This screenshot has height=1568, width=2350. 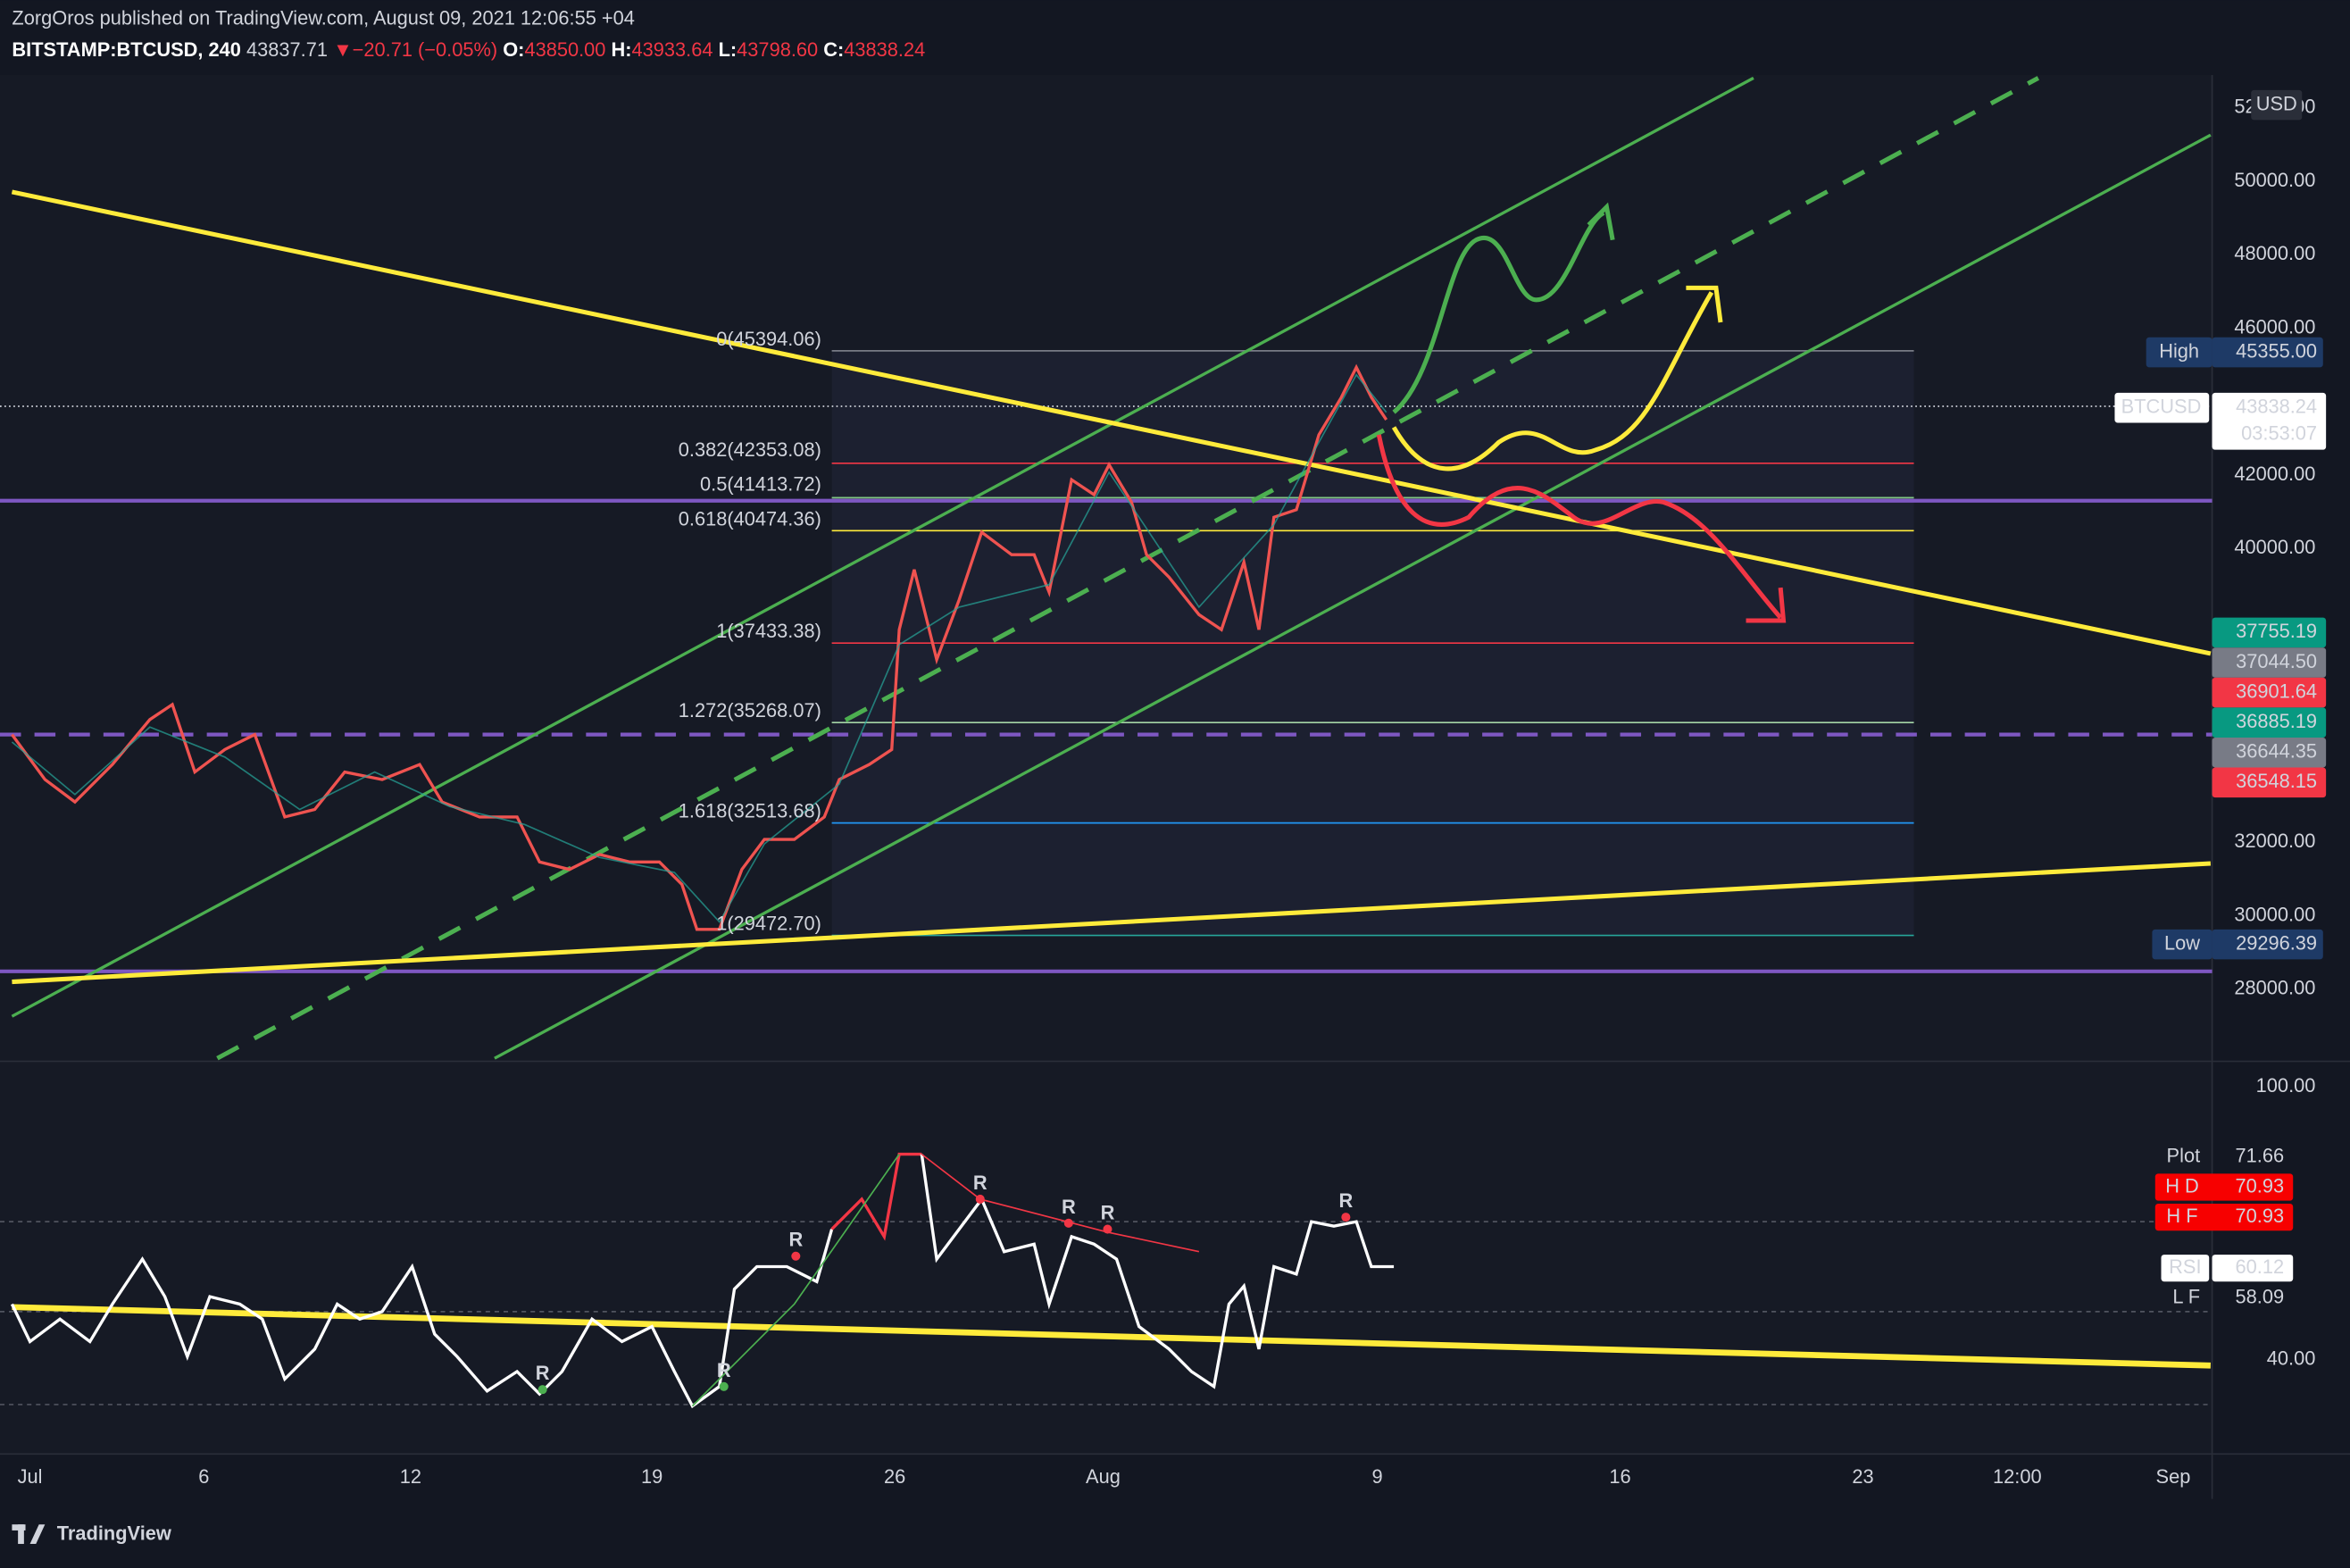 I want to click on rsi-tick-label: 100.00, so click(x=2286, y=1085).